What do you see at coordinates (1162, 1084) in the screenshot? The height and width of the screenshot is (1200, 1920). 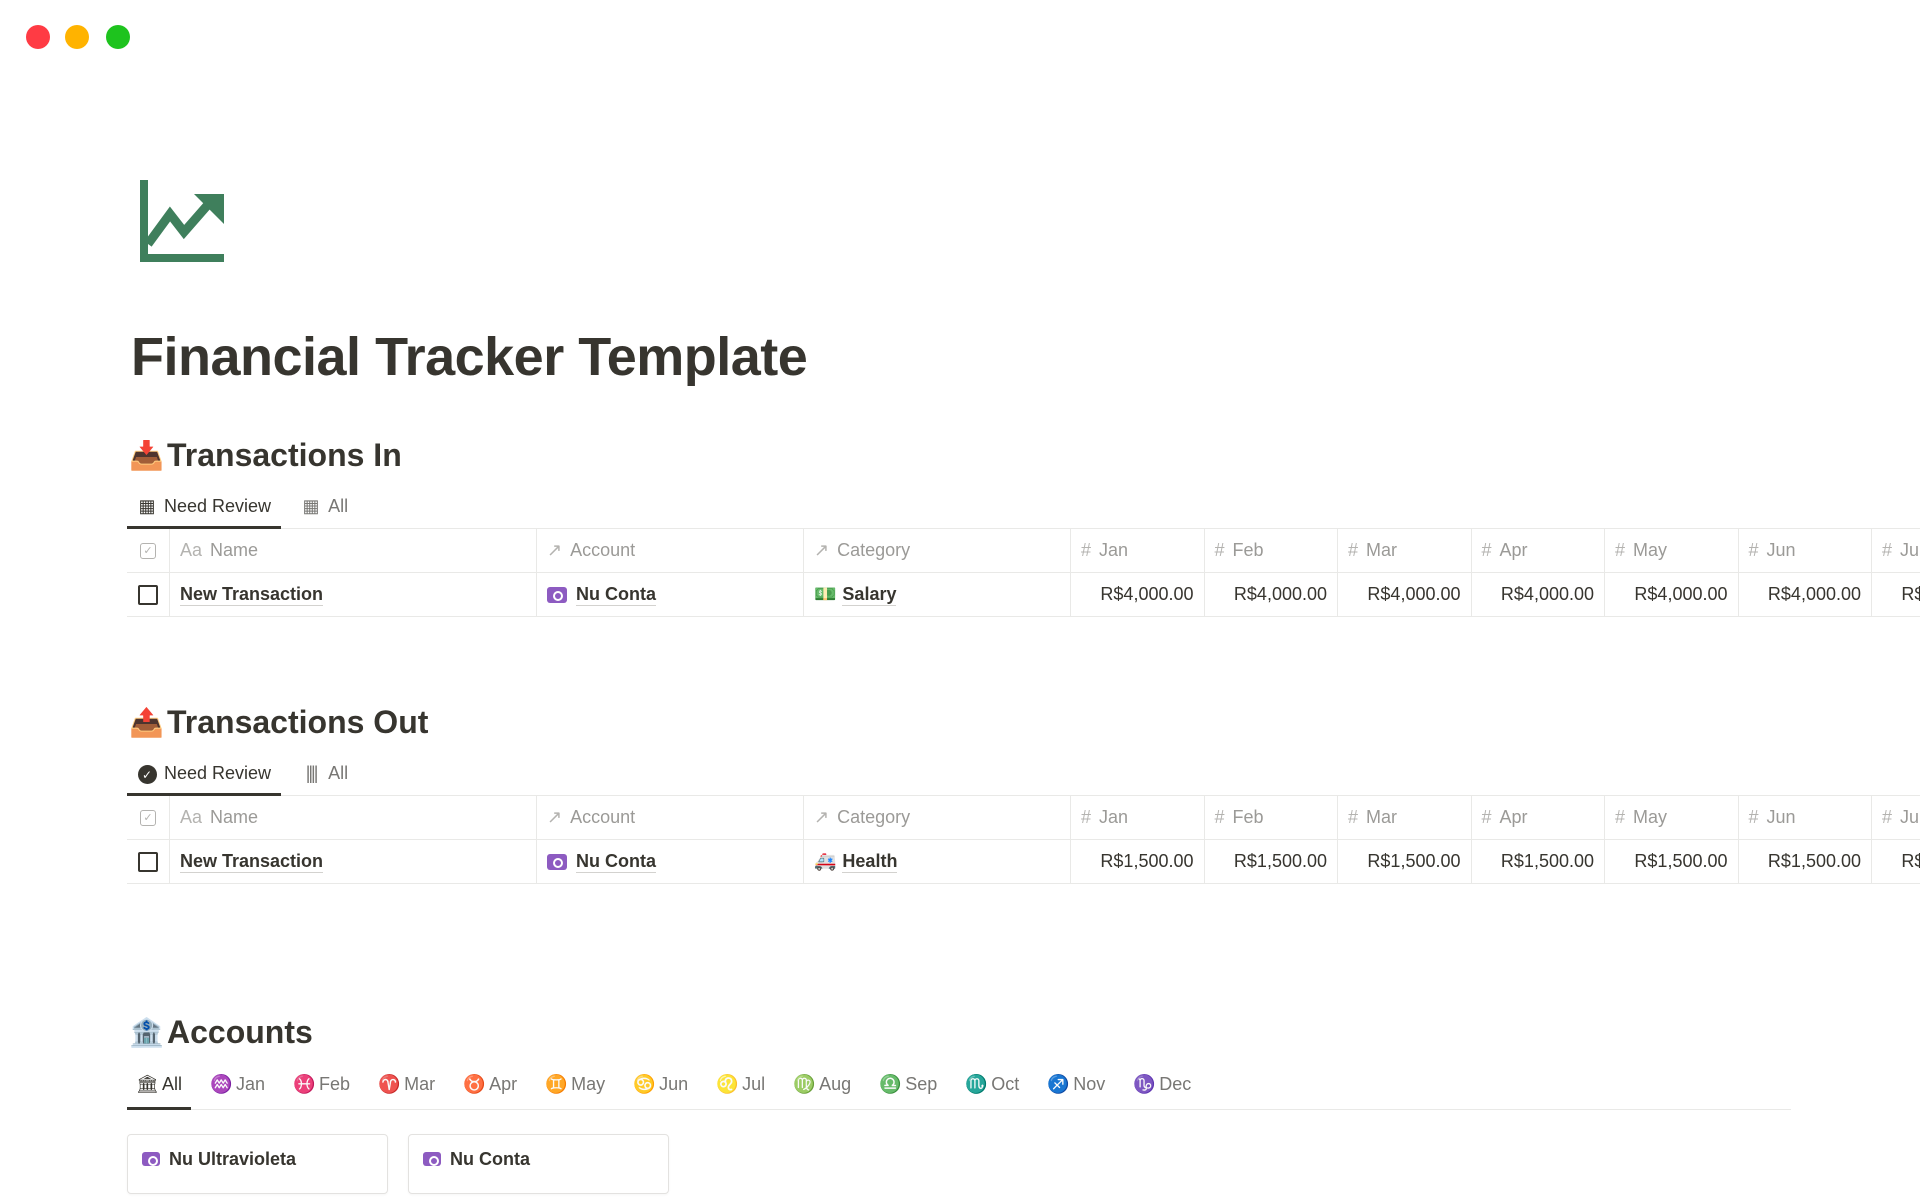 I see `tab-dec: ♑ Dec` at bounding box center [1162, 1084].